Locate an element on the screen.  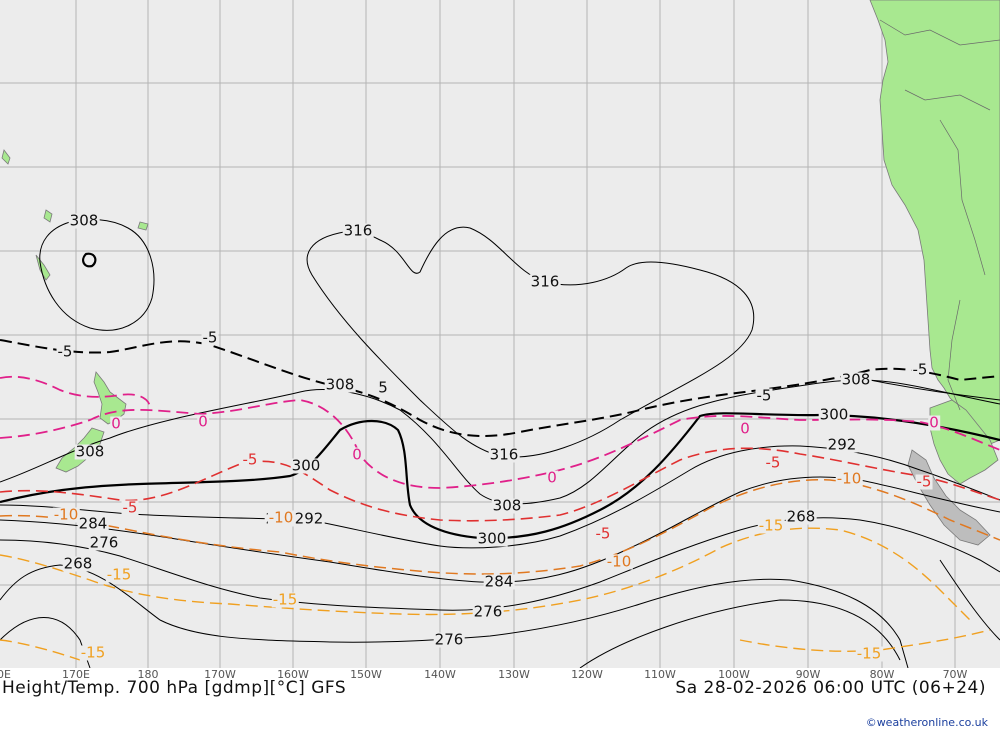
valid-time: Sa 28-02-2026 06:00 UTC (06+24) is located at coordinates (830, 688).